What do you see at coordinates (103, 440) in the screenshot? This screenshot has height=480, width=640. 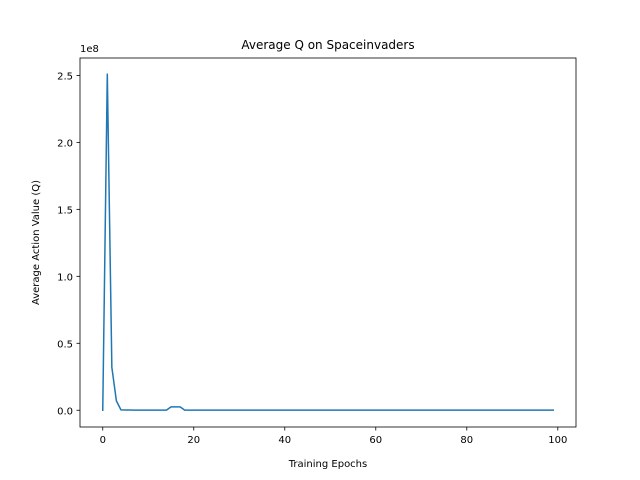 I see `x-tick-label: 0` at bounding box center [103, 440].